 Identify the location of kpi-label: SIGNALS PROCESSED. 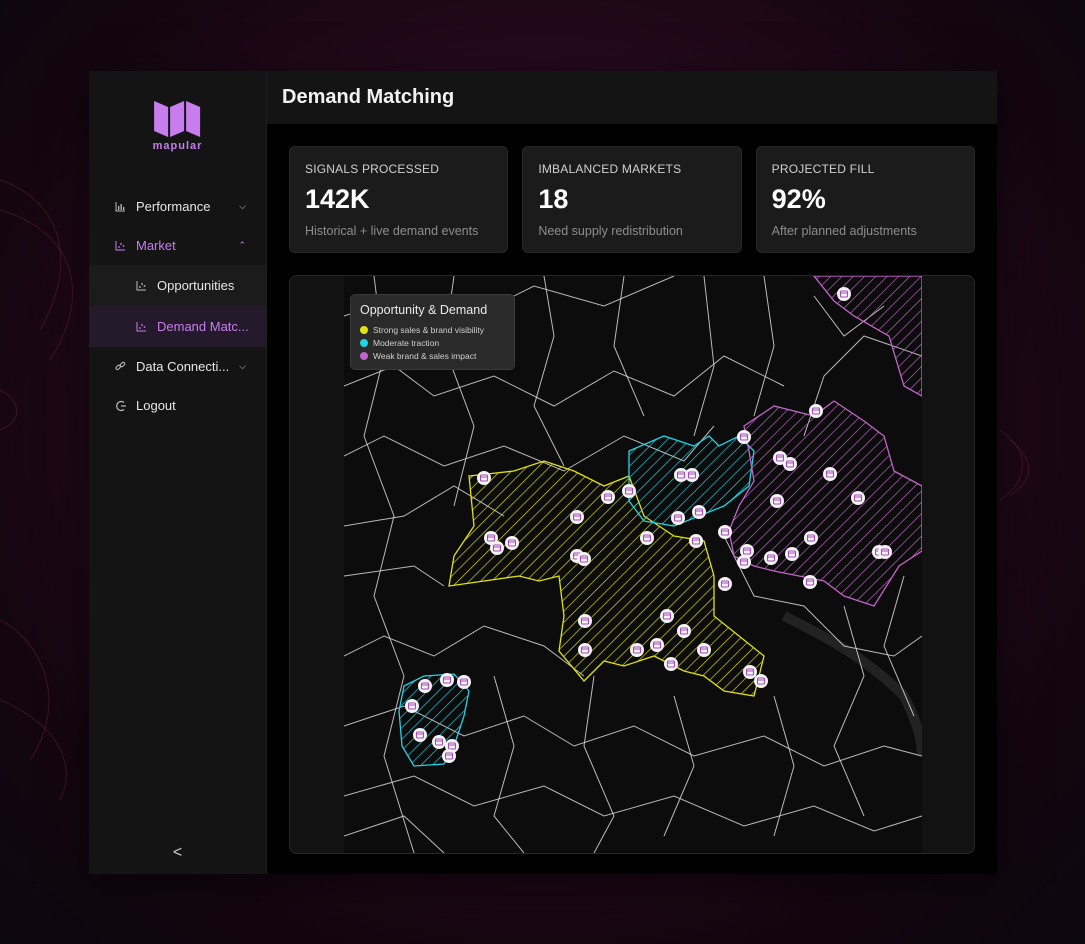
(372, 169).